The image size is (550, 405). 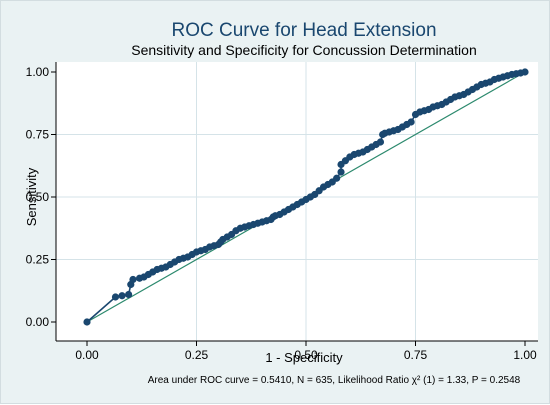 I want to click on x-tick-label: 0.75, so click(x=416, y=355).